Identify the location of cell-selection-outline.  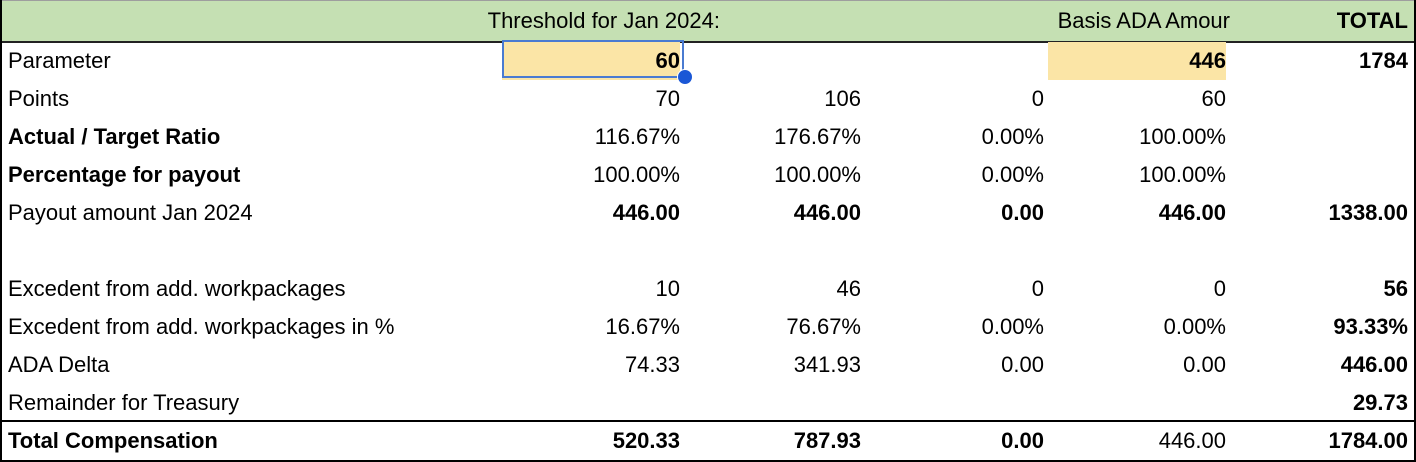
(593, 59).